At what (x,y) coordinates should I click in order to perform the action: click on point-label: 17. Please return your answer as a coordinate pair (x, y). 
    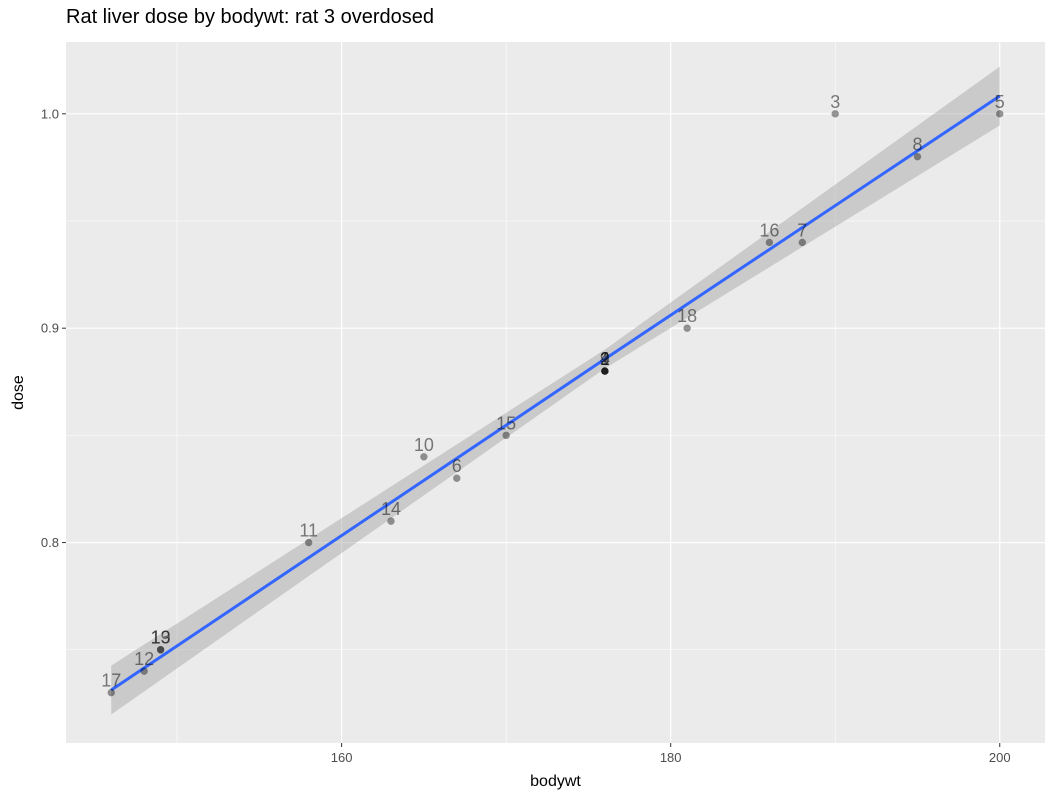
    Looking at the image, I should click on (111, 681).